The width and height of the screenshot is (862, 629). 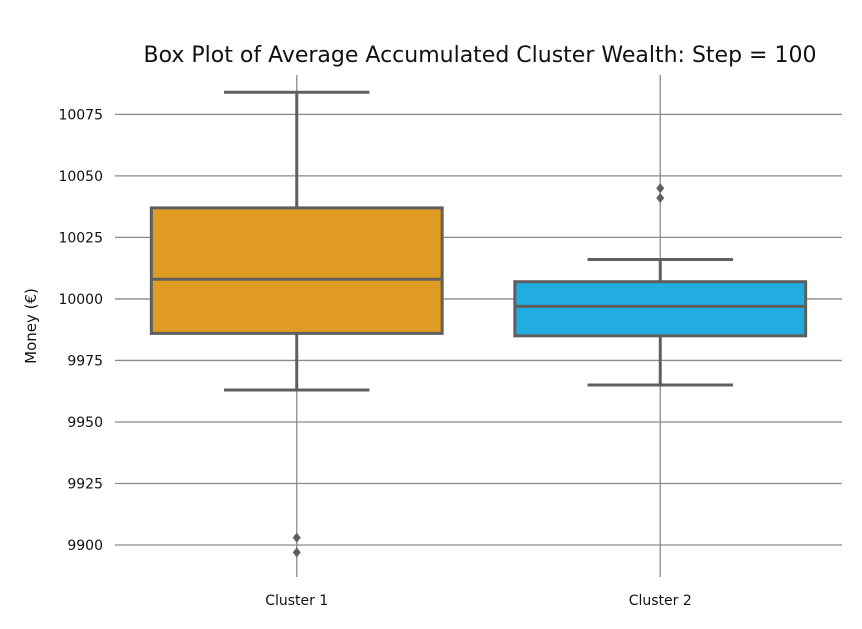 I want to click on y-tick-label: 9950, so click(x=85, y=423).